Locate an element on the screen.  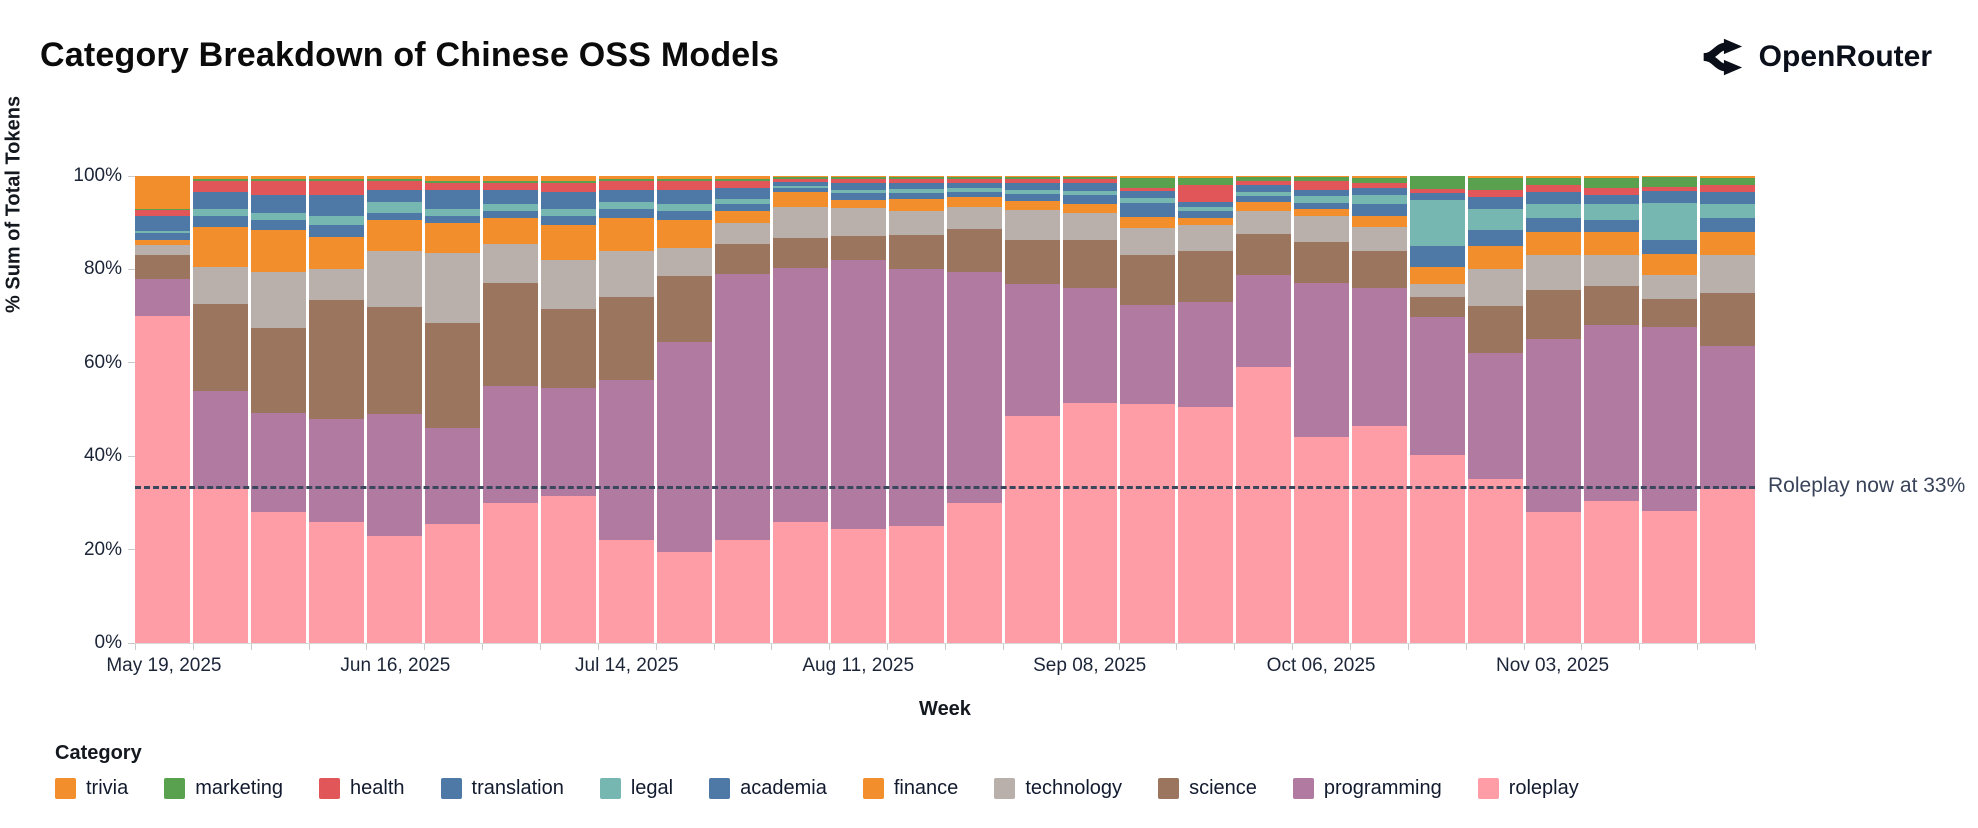
legend-item-translation: translation is located at coordinates (502, 788).